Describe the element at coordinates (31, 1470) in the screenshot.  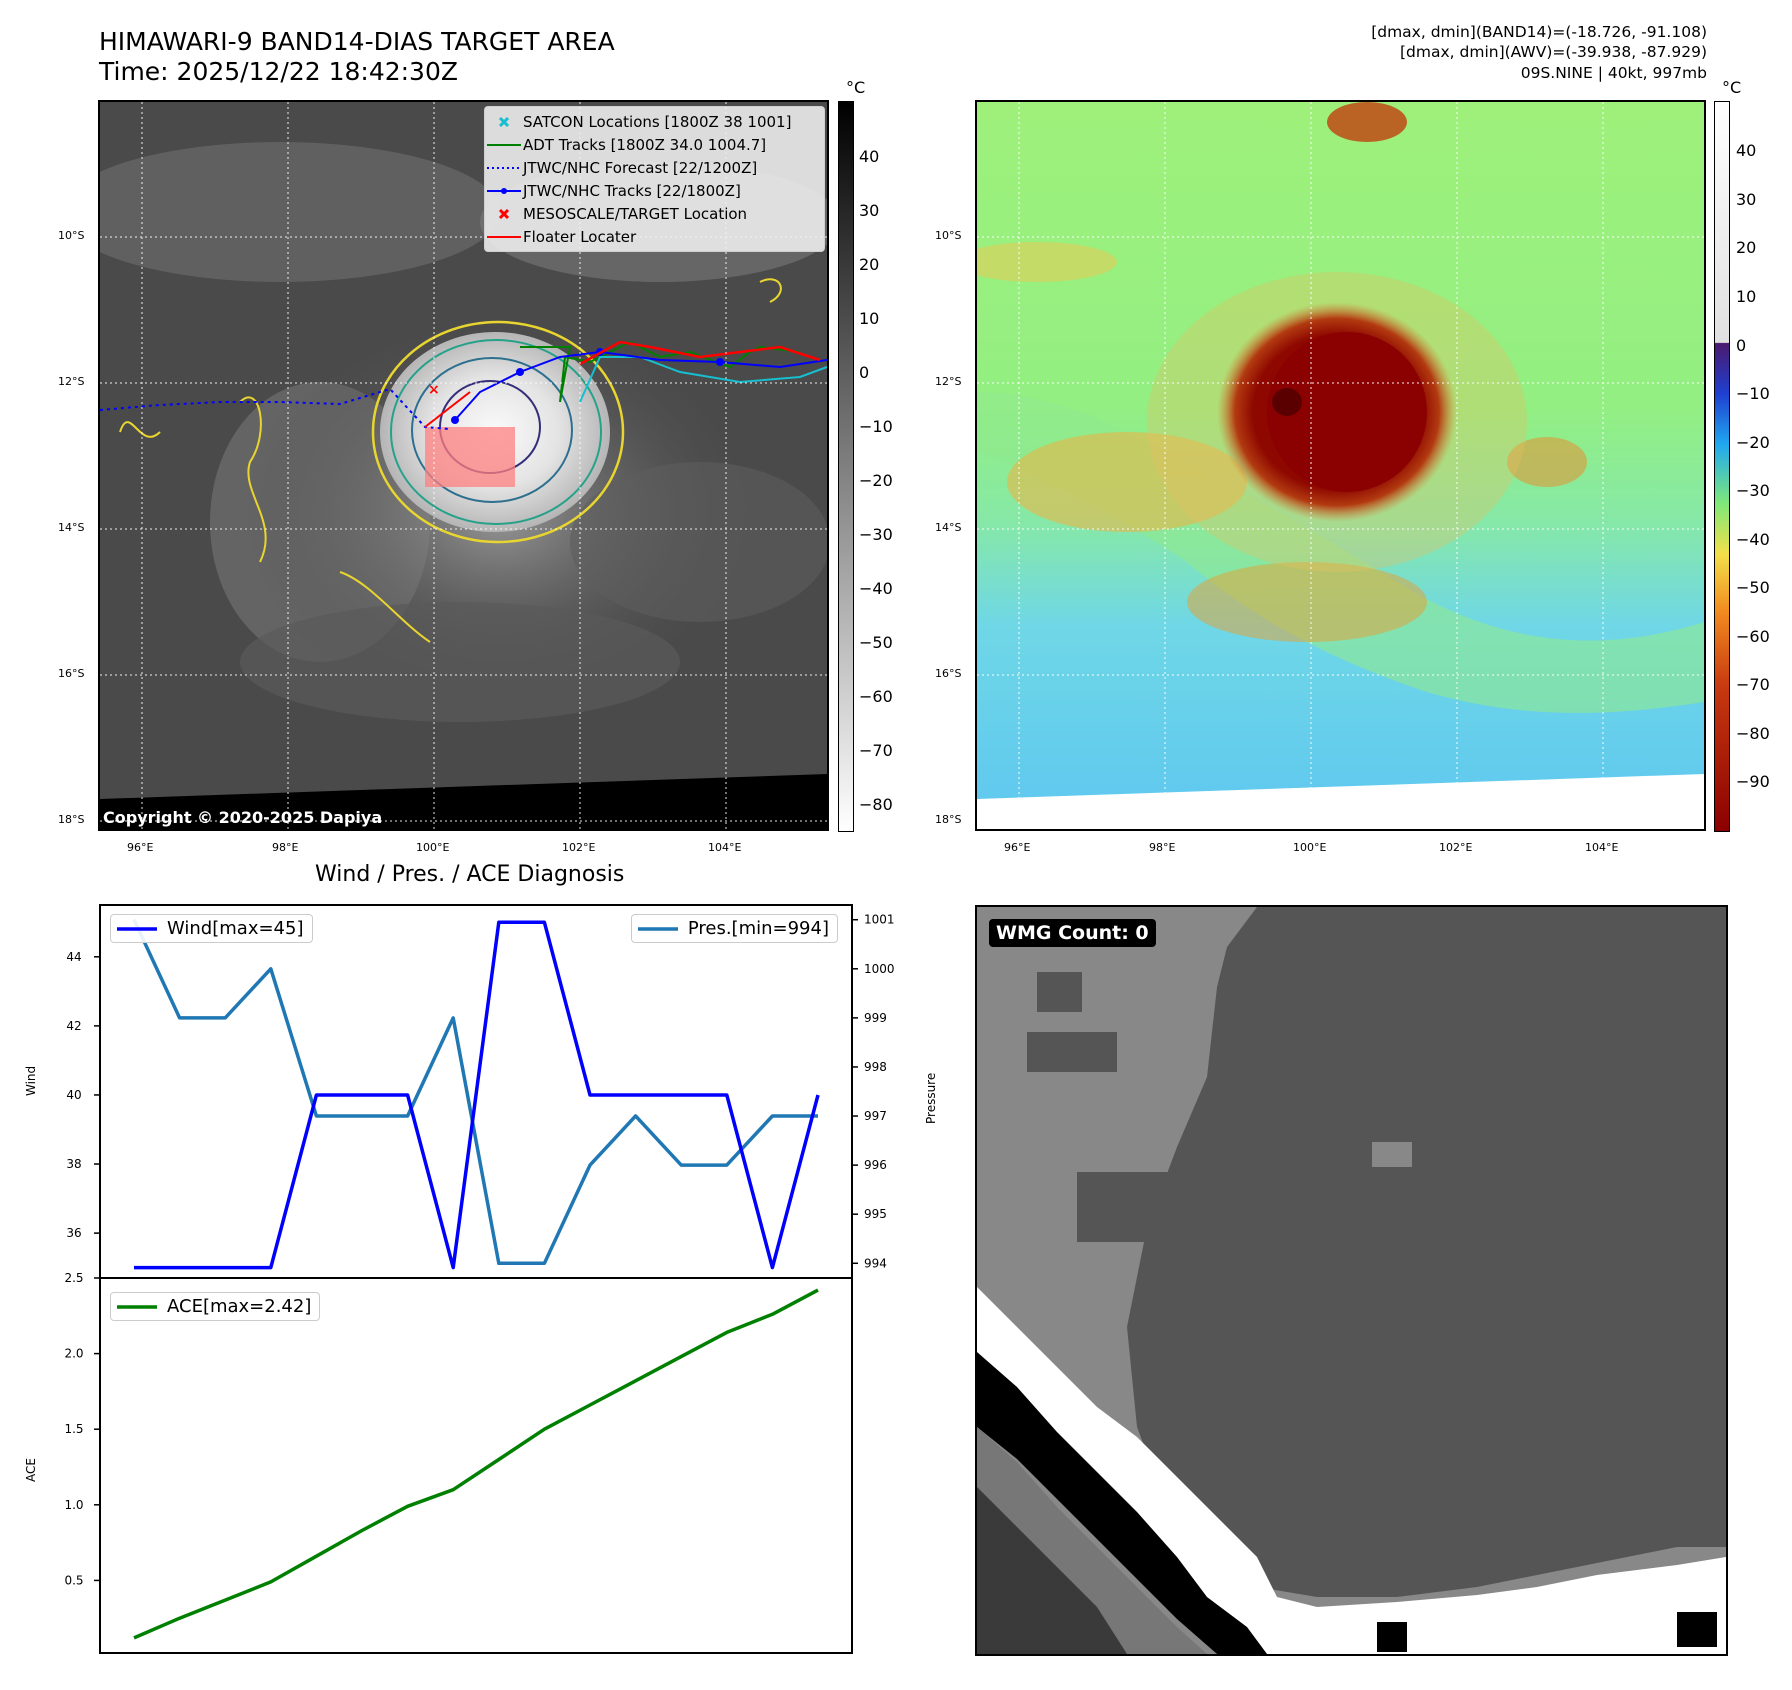
I see `ace-axis-label: ACE` at that location.